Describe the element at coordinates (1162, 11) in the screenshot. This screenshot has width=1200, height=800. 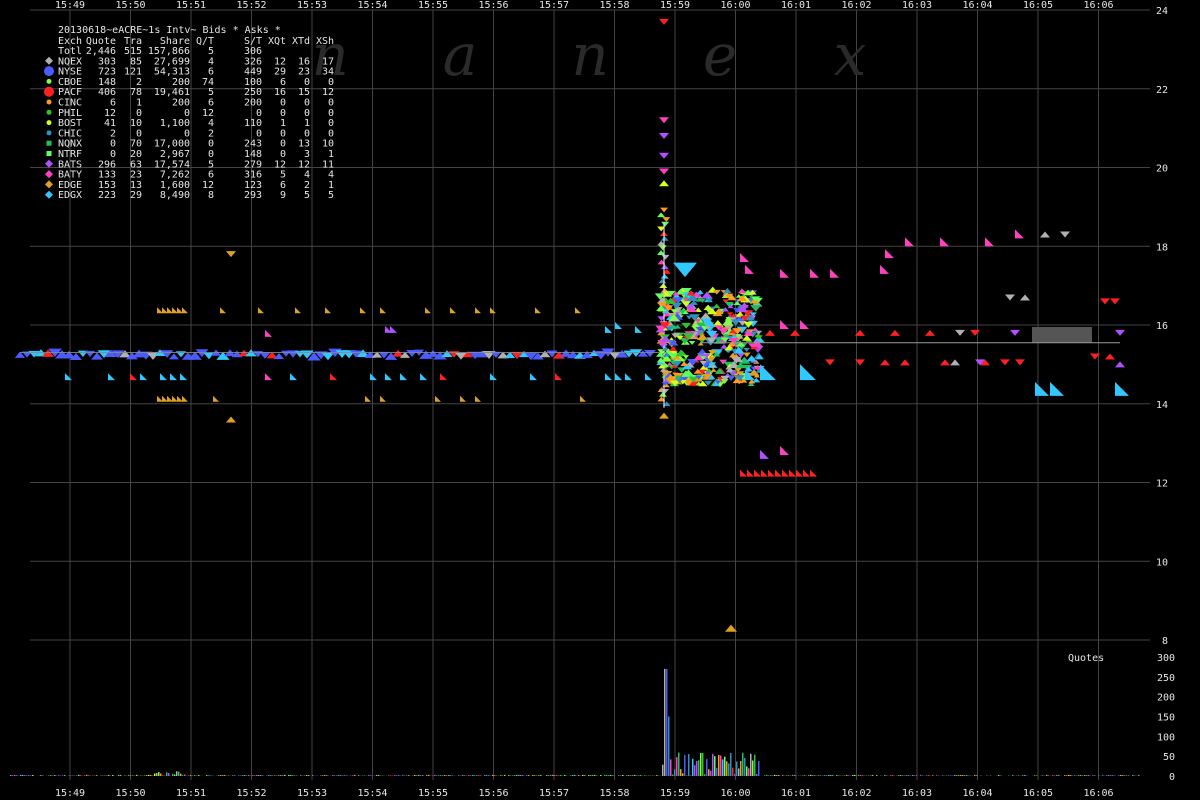
I see `y-tick-label: 24` at that location.